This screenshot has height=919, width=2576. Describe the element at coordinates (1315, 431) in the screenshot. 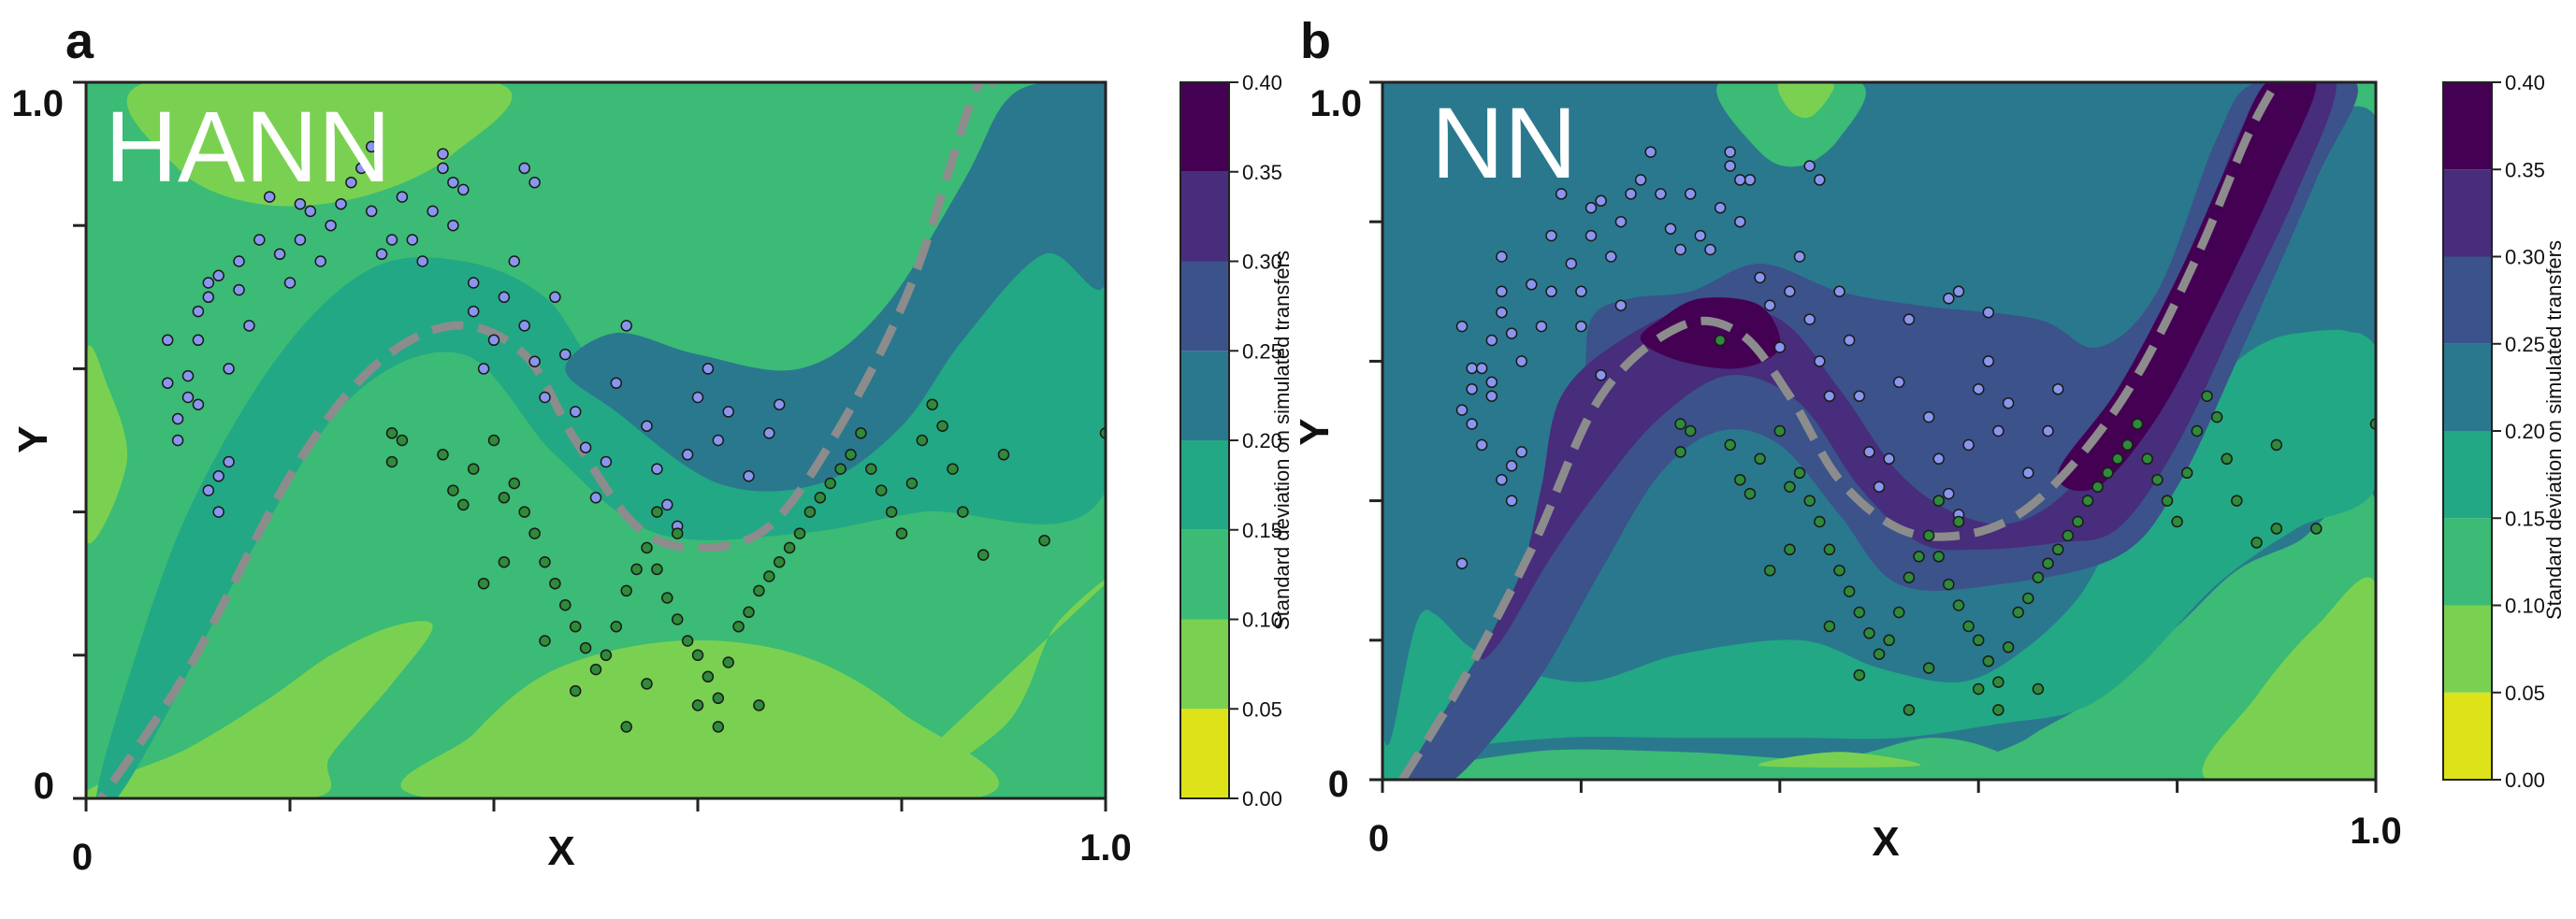

I see `y-axis-label: Y` at that location.